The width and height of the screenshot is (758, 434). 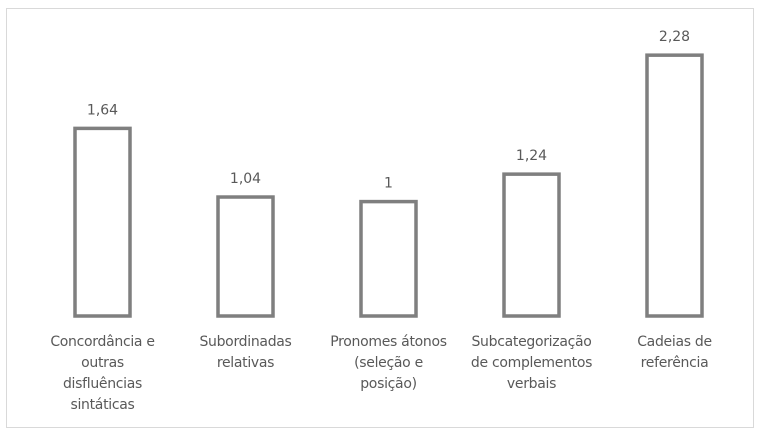 I want to click on data-label-1: 1,64, so click(x=102, y=110).